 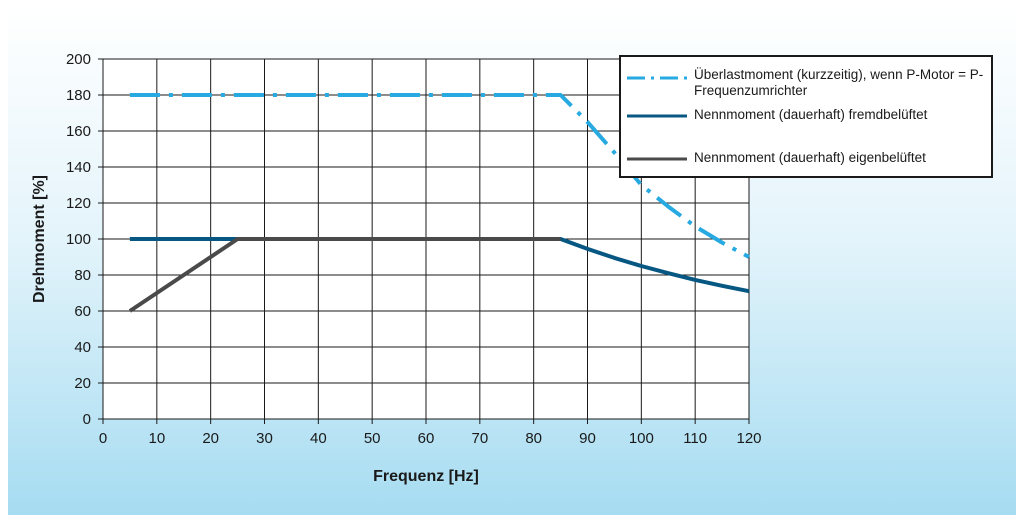 What do you see at coordinates (748, 438) in the screenshot?
I see `x-tick-label: 120` at bounding box center [748, 438].